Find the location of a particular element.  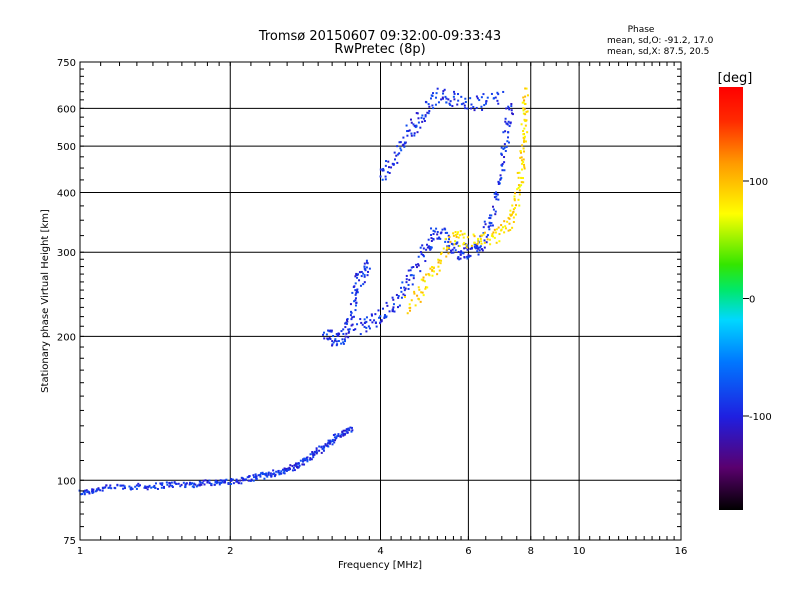

x-tick-label: 1 is located at coordinates (80, 551).